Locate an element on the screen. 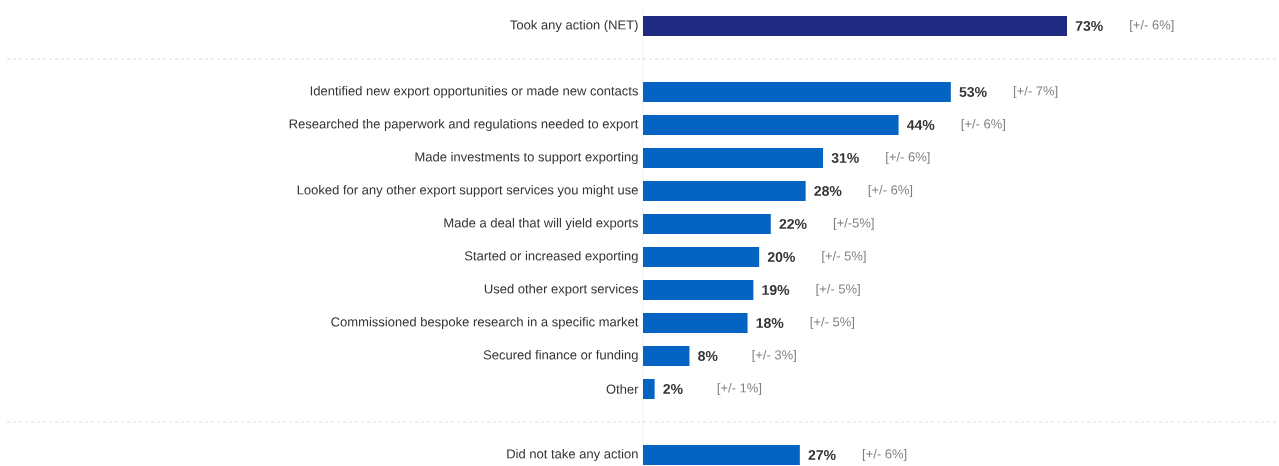 The height and width of the screenshot is (466, 1279). data-label: 44% is located at coordinates (920, 125).